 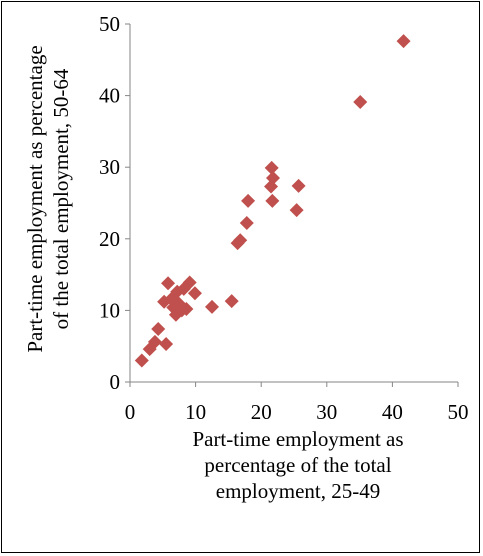 I want to click on y-tick-label: 0, so click(x=115, y=382).